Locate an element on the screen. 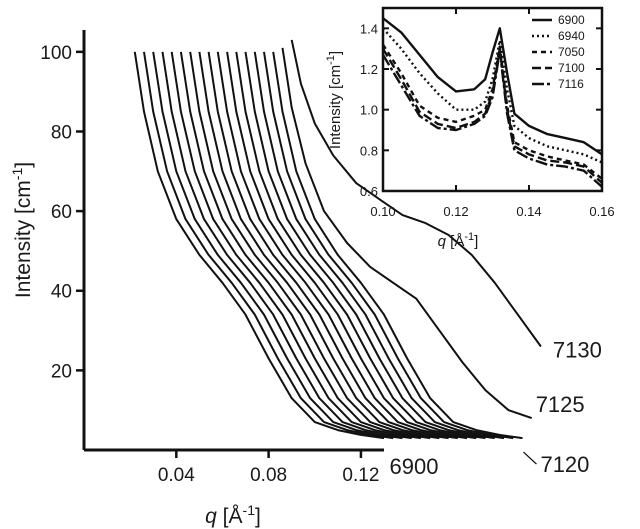 The image size is (640, 529). main-y-tick-label: 20 is located at coordinates (61, 371).